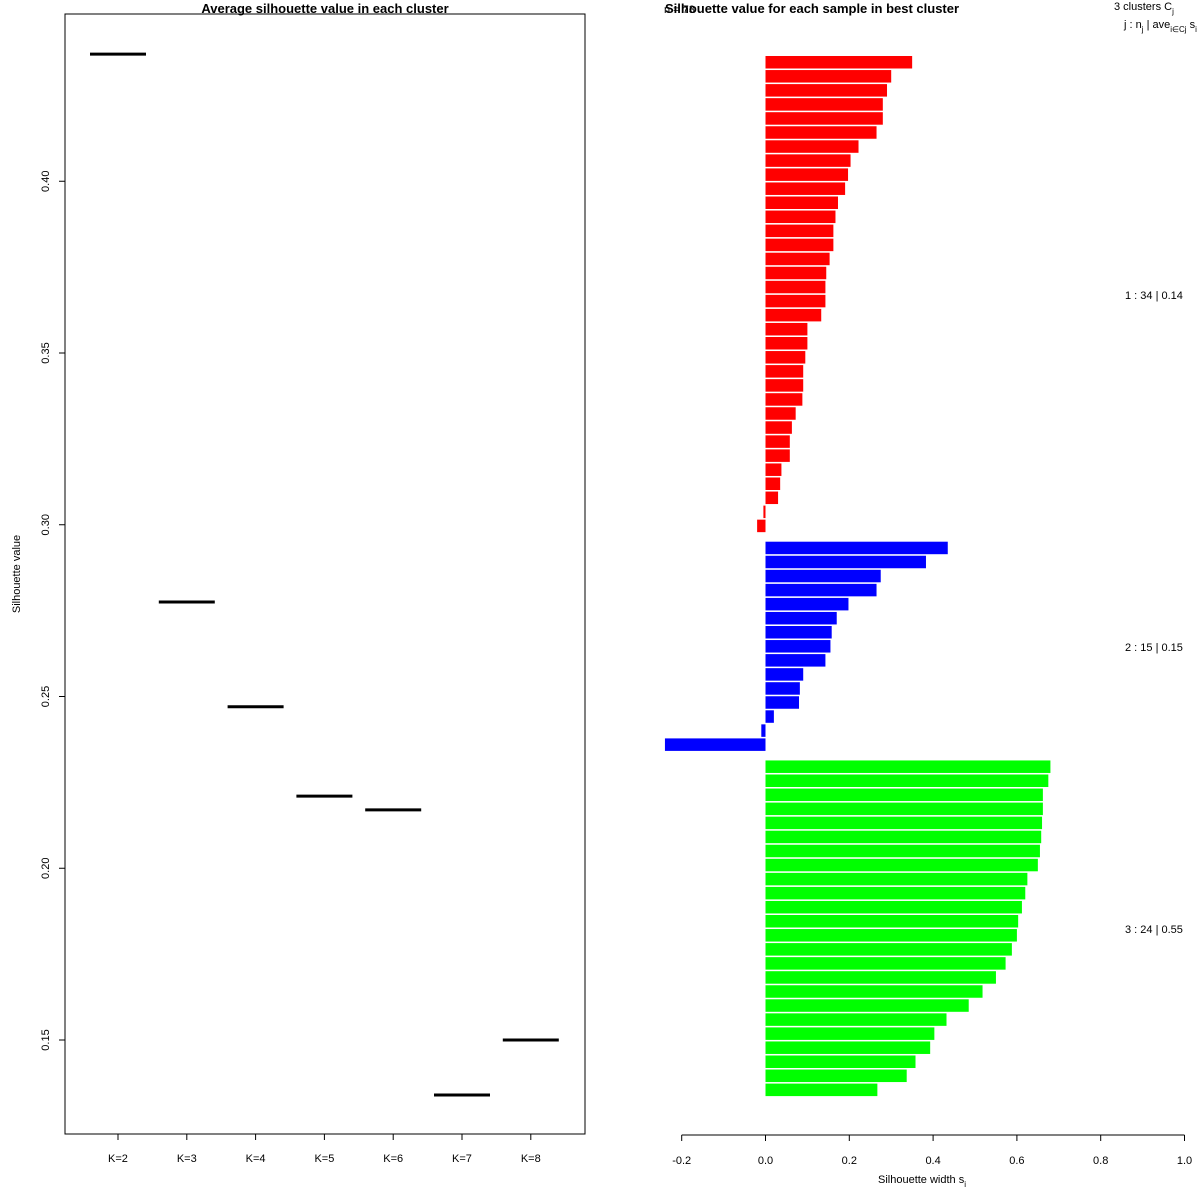 The height and width of the screenshot is (1200, 1200). What do you see at coordinates (46, 524) in the screenshot?
I see `left-y-tick-label: 0.30` at bounding box center [46, 524].